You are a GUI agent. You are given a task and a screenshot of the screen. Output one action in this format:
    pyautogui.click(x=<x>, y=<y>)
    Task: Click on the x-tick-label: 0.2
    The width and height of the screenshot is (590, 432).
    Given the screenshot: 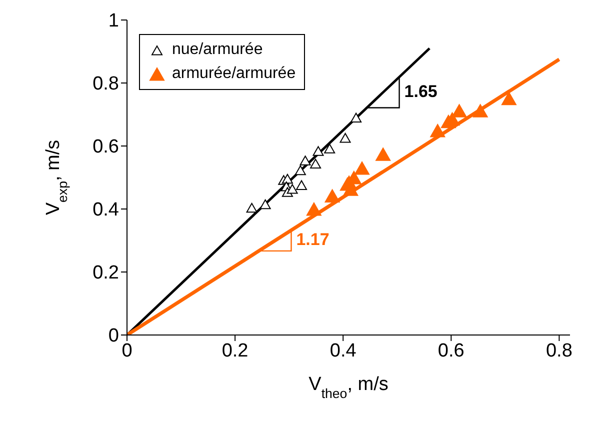 What is the action you would take?
    pyautogui.click(x=235, y=351)
    